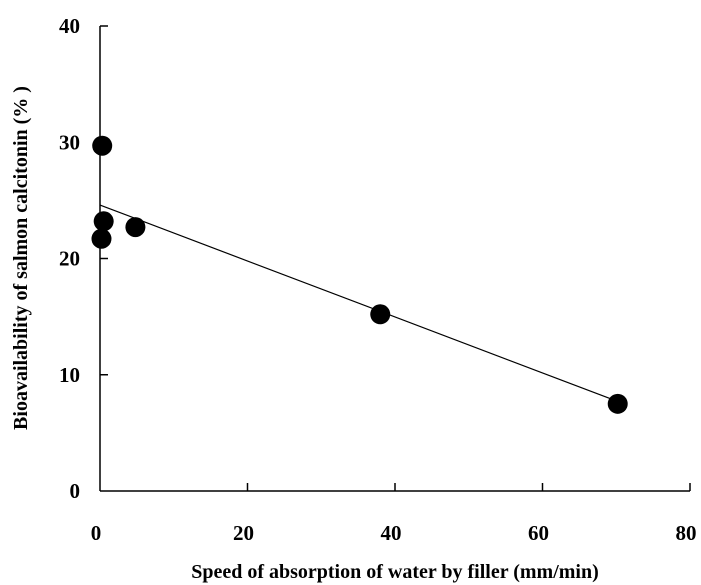 The width and height of the screenshot is (701, 585). What do you see at coordinates (391, 533) in the screenshot?
I see `x-tick-label: 40` at bounding box center [391, 533].